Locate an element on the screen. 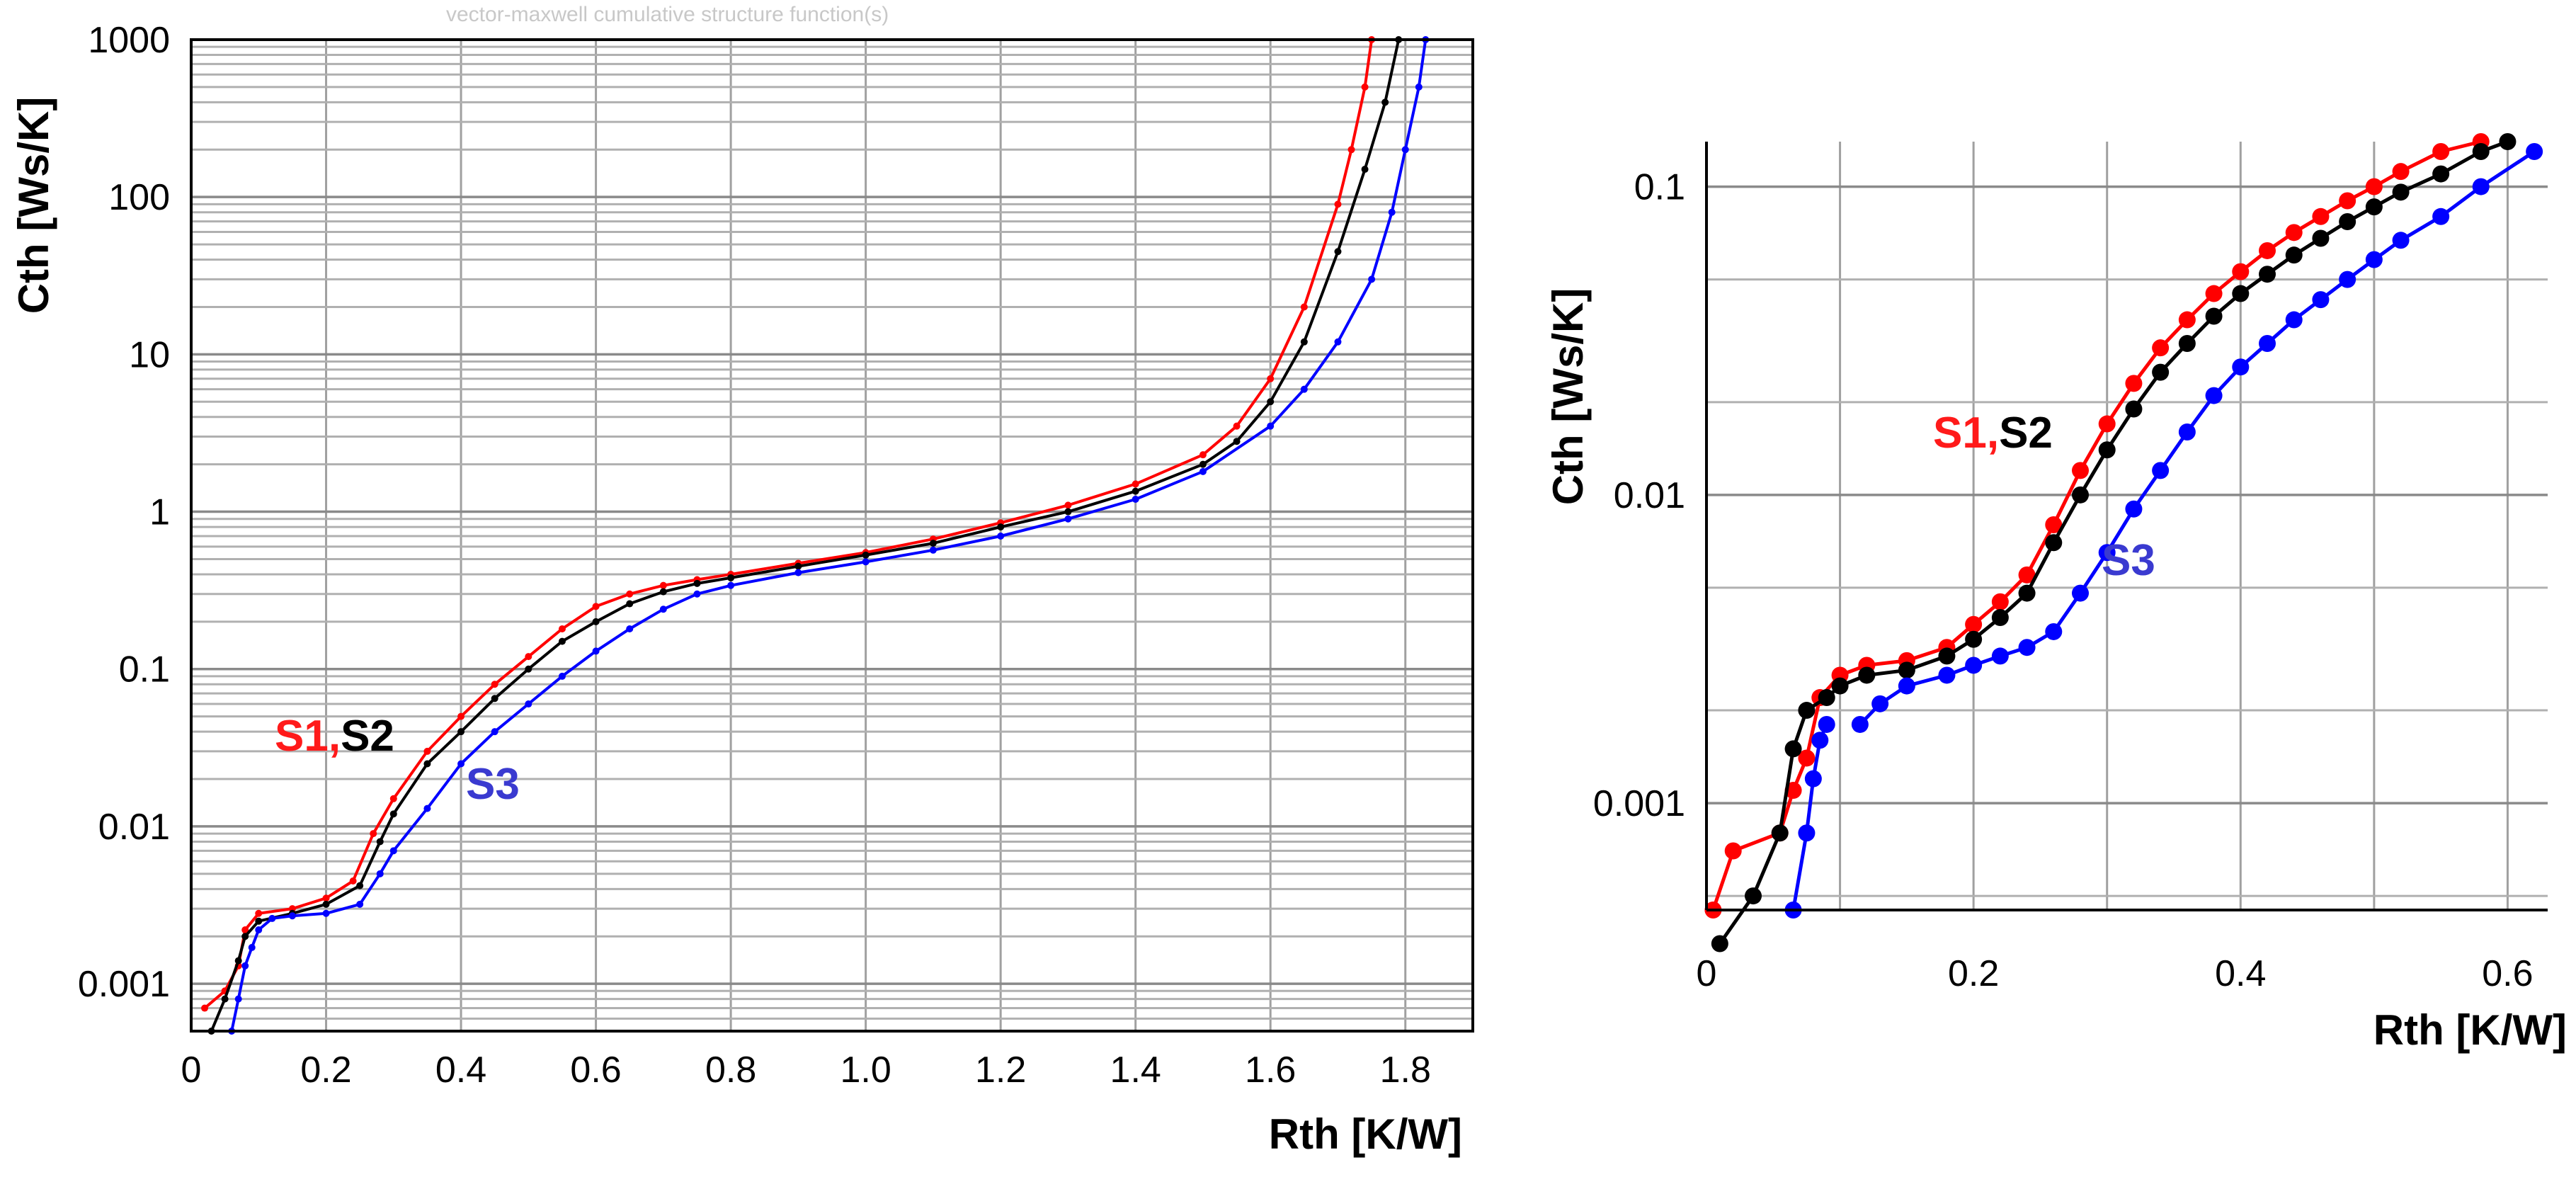 This screenshot has height=1177, width=2576. y-tick-label: 0.01 is located at coordinates (134, 827).